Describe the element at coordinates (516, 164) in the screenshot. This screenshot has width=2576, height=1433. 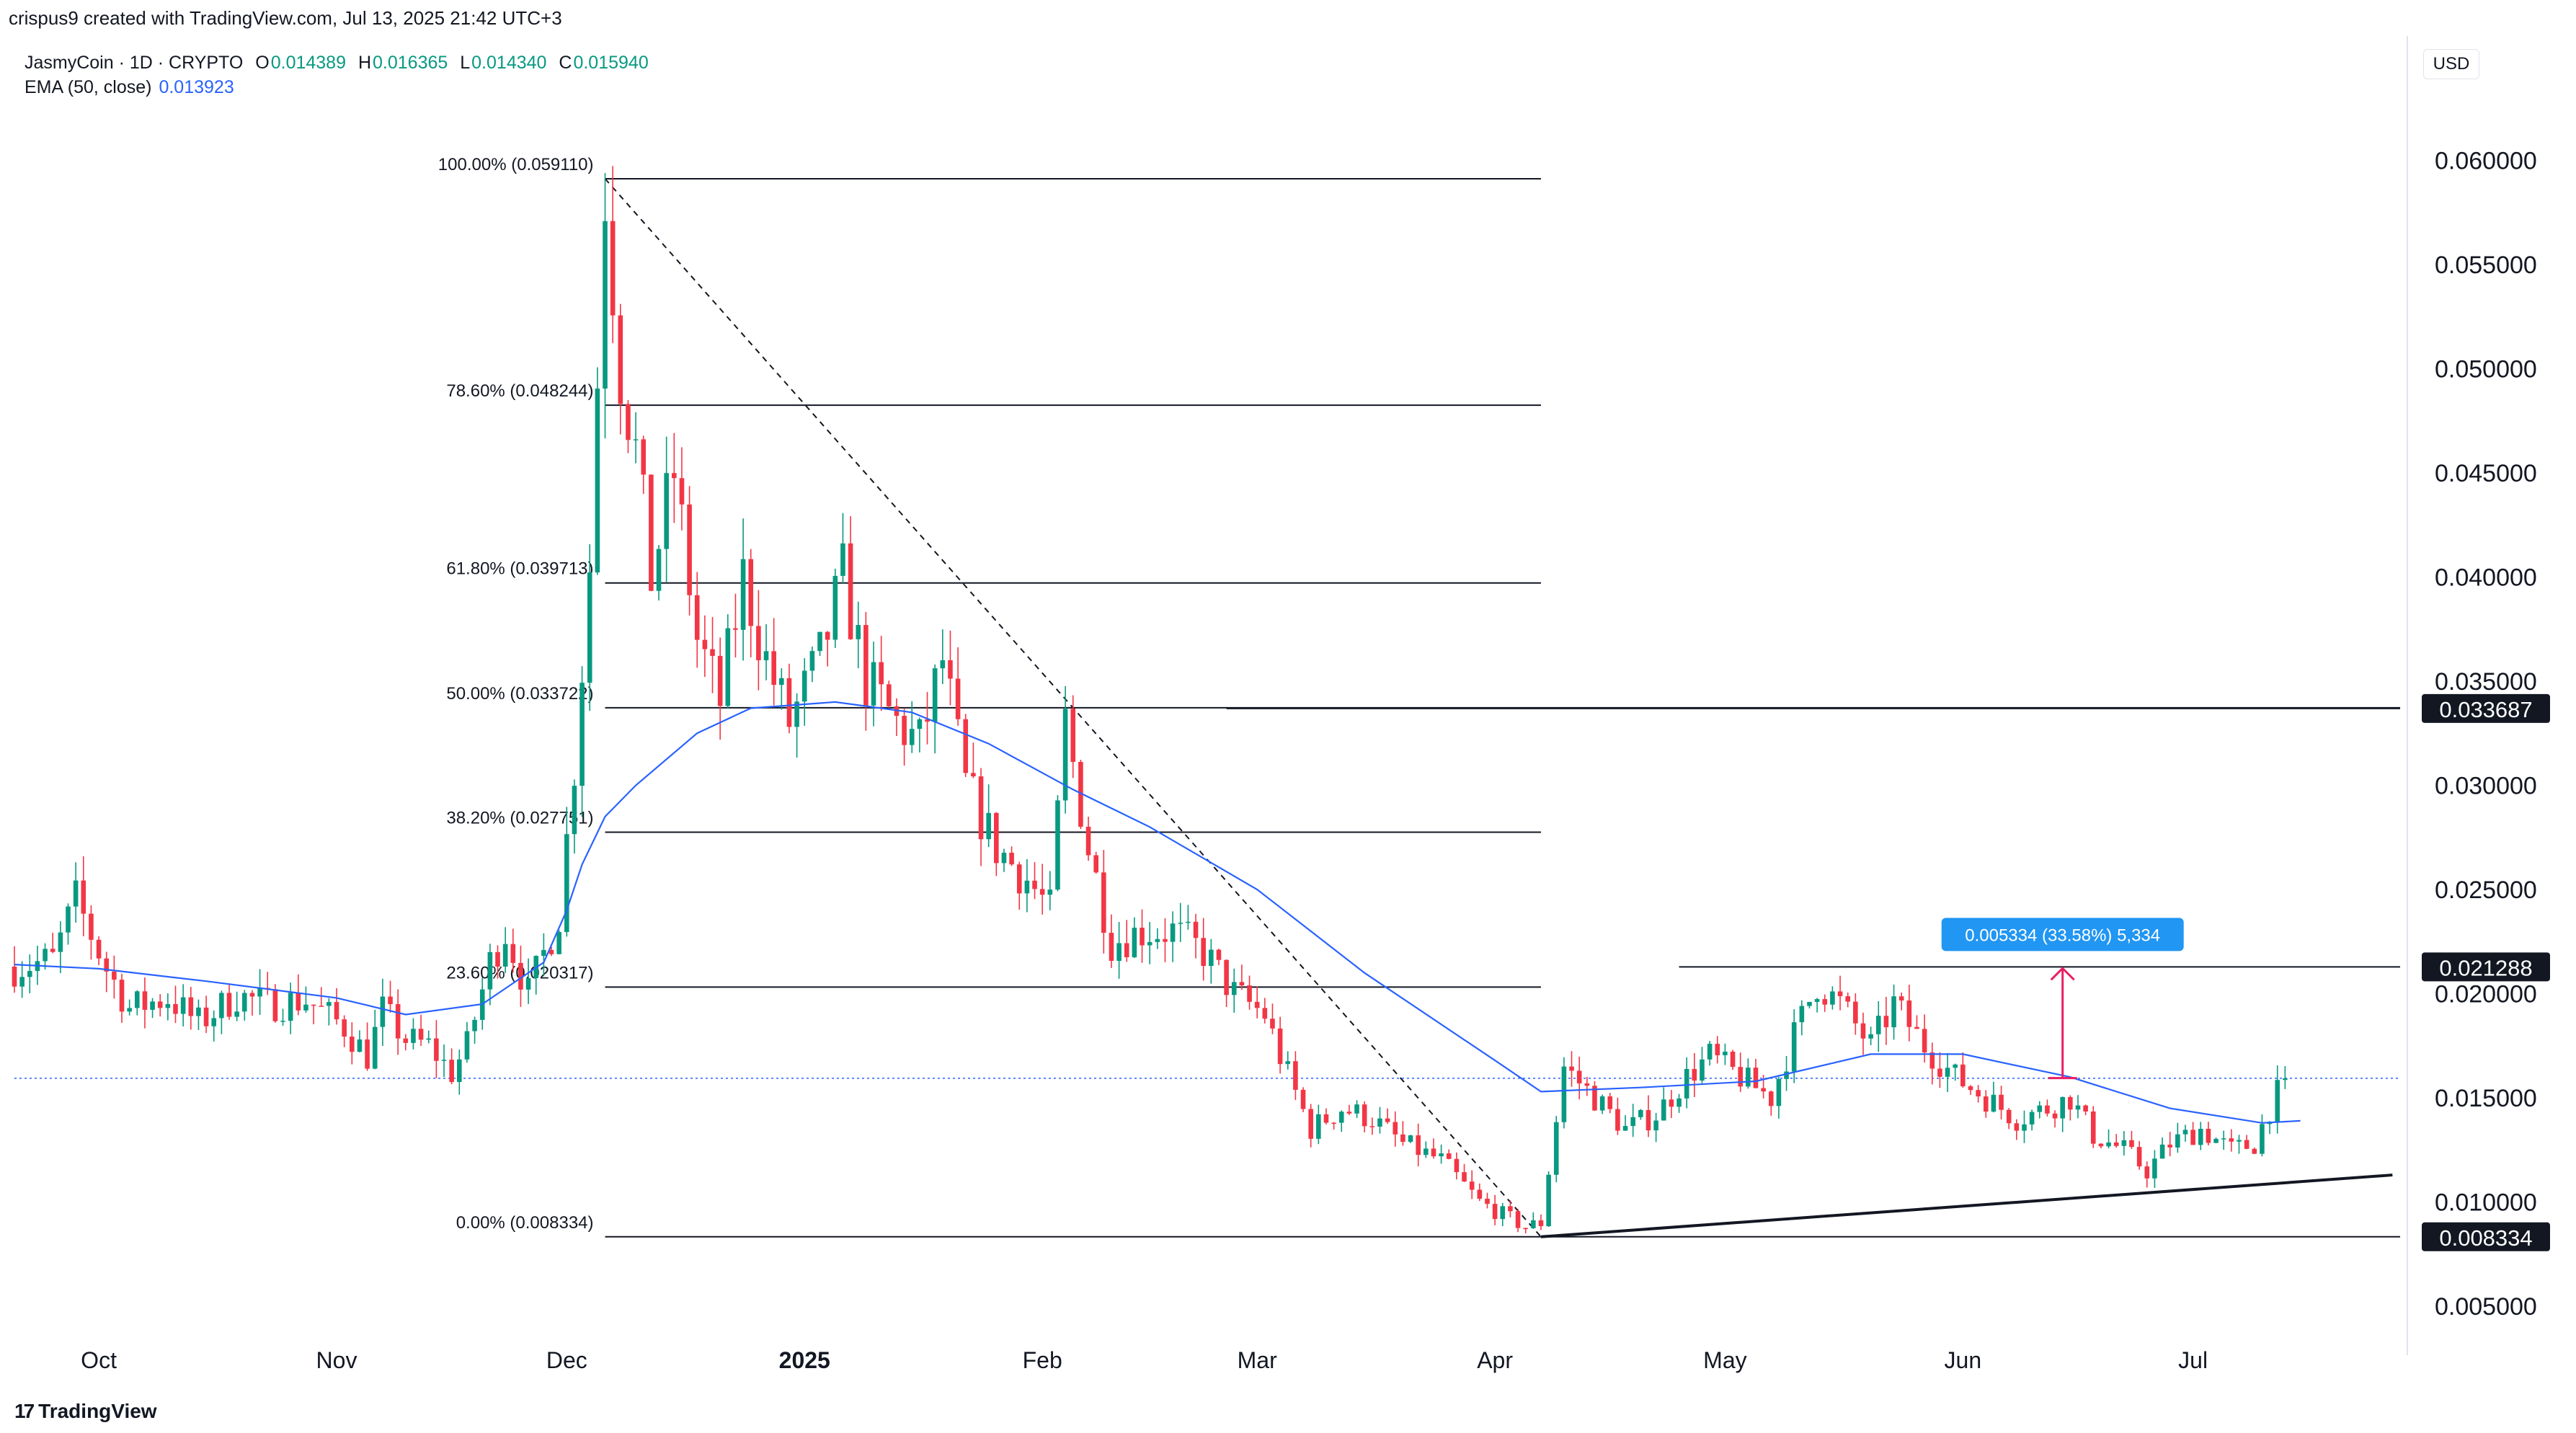
I see `fib-level-label: 100.00% (0.059110)` at that location.